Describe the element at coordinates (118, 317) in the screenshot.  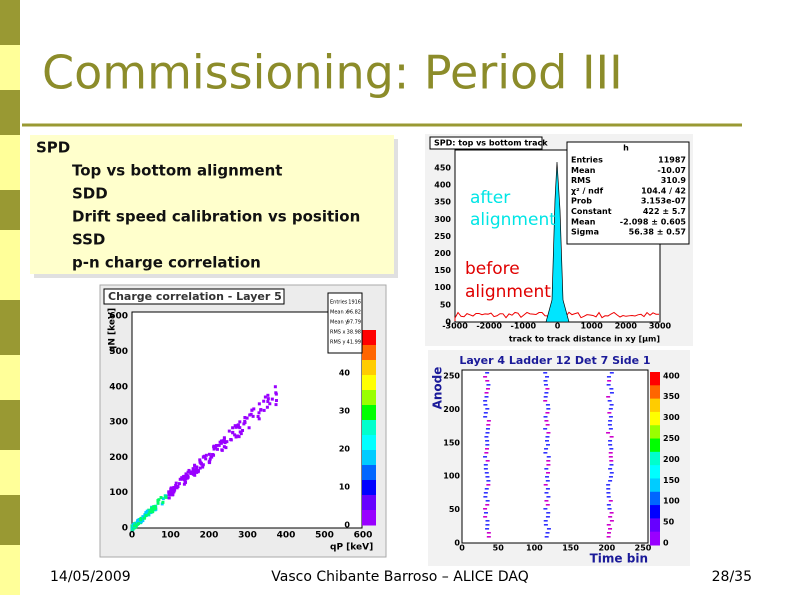
I see `y-tick-label: 600` at that location.